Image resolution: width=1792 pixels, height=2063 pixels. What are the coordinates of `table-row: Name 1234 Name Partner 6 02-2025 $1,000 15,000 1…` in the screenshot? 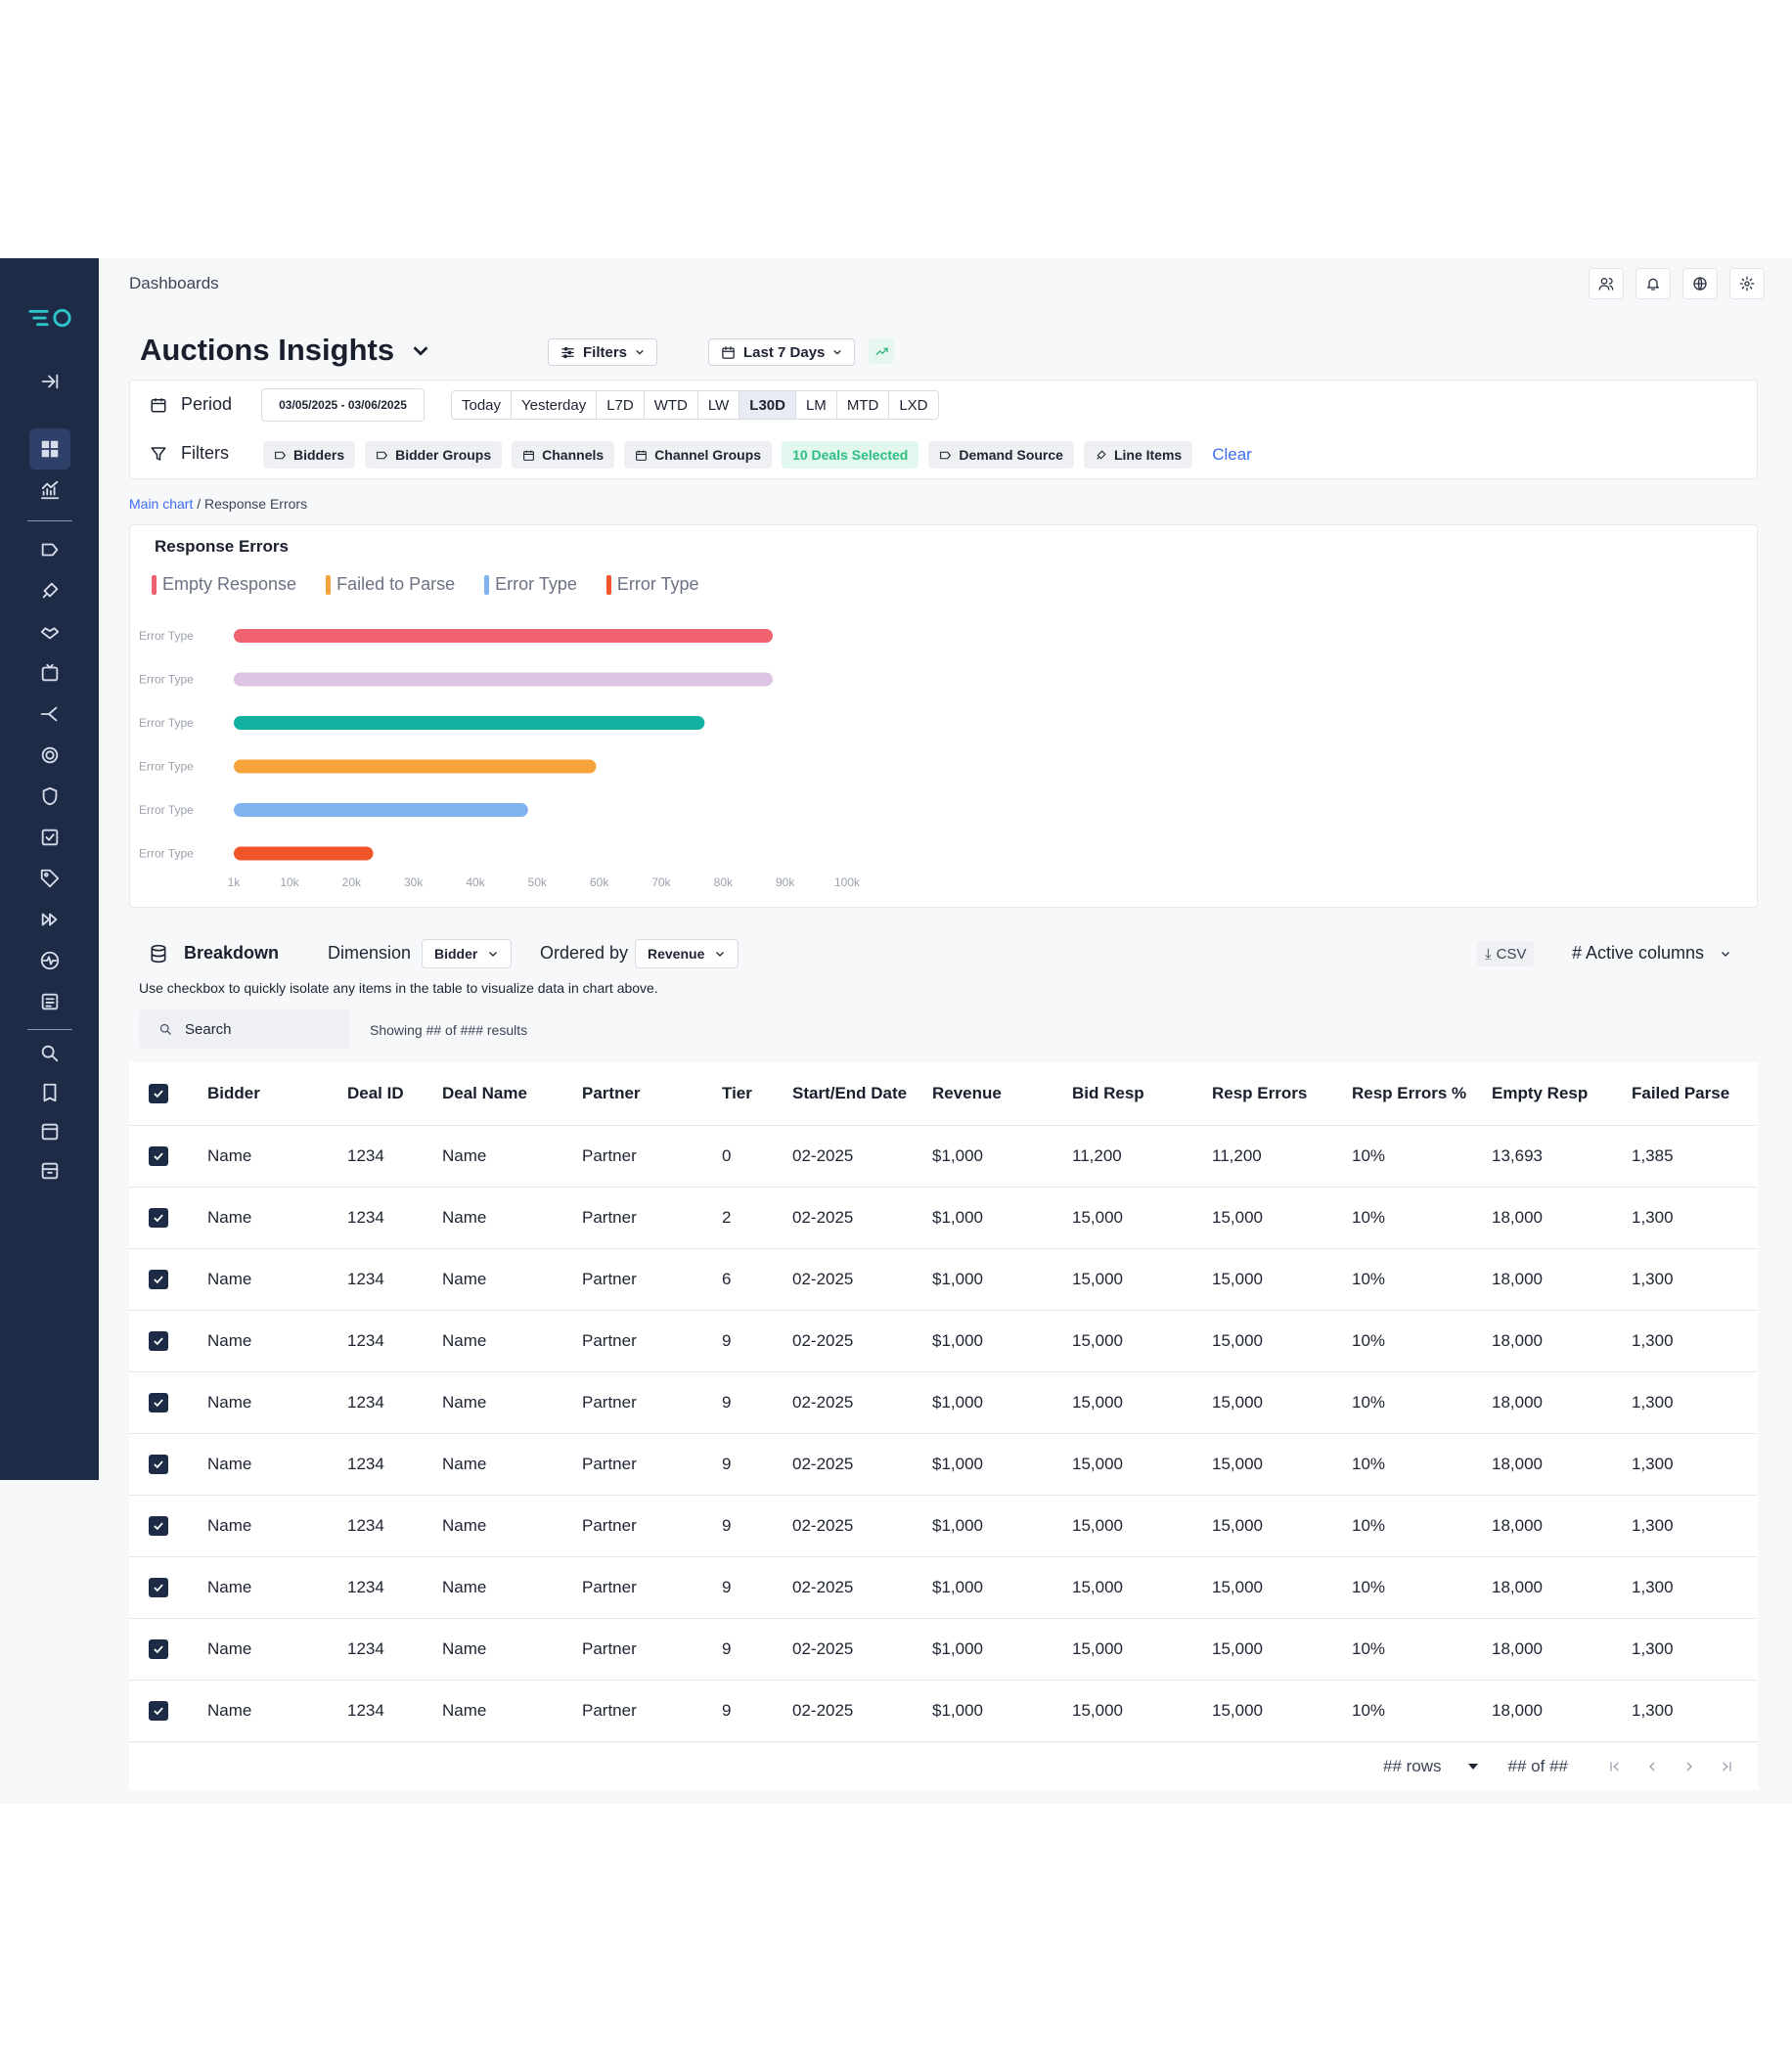 It's located at (943, 1279).